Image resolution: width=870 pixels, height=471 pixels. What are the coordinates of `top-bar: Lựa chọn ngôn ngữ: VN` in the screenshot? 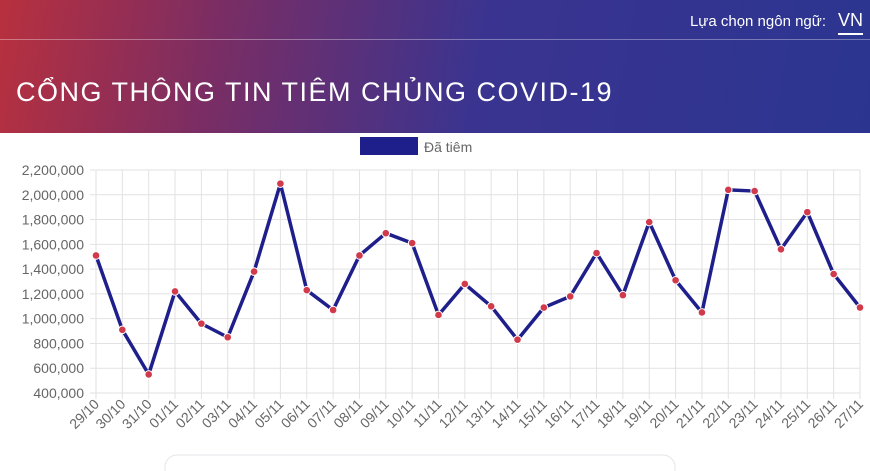 It's located at (435, 20).